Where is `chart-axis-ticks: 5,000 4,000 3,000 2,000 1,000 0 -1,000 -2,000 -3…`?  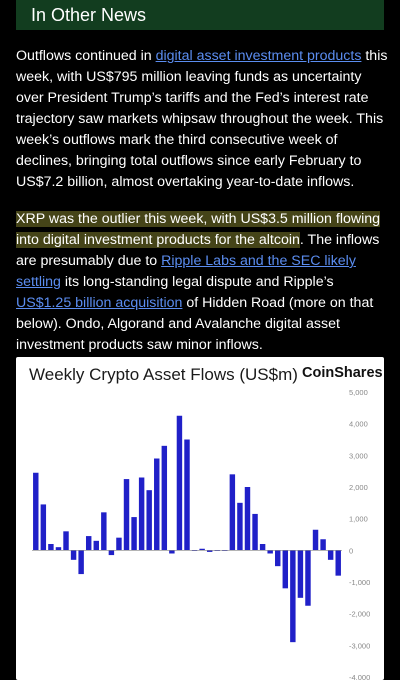 chart-axis-ticks: 5,000 4,000 3,000 2,000 1,000 0 -1,000 -2,000 -3… is located at coordinates (359, 534).